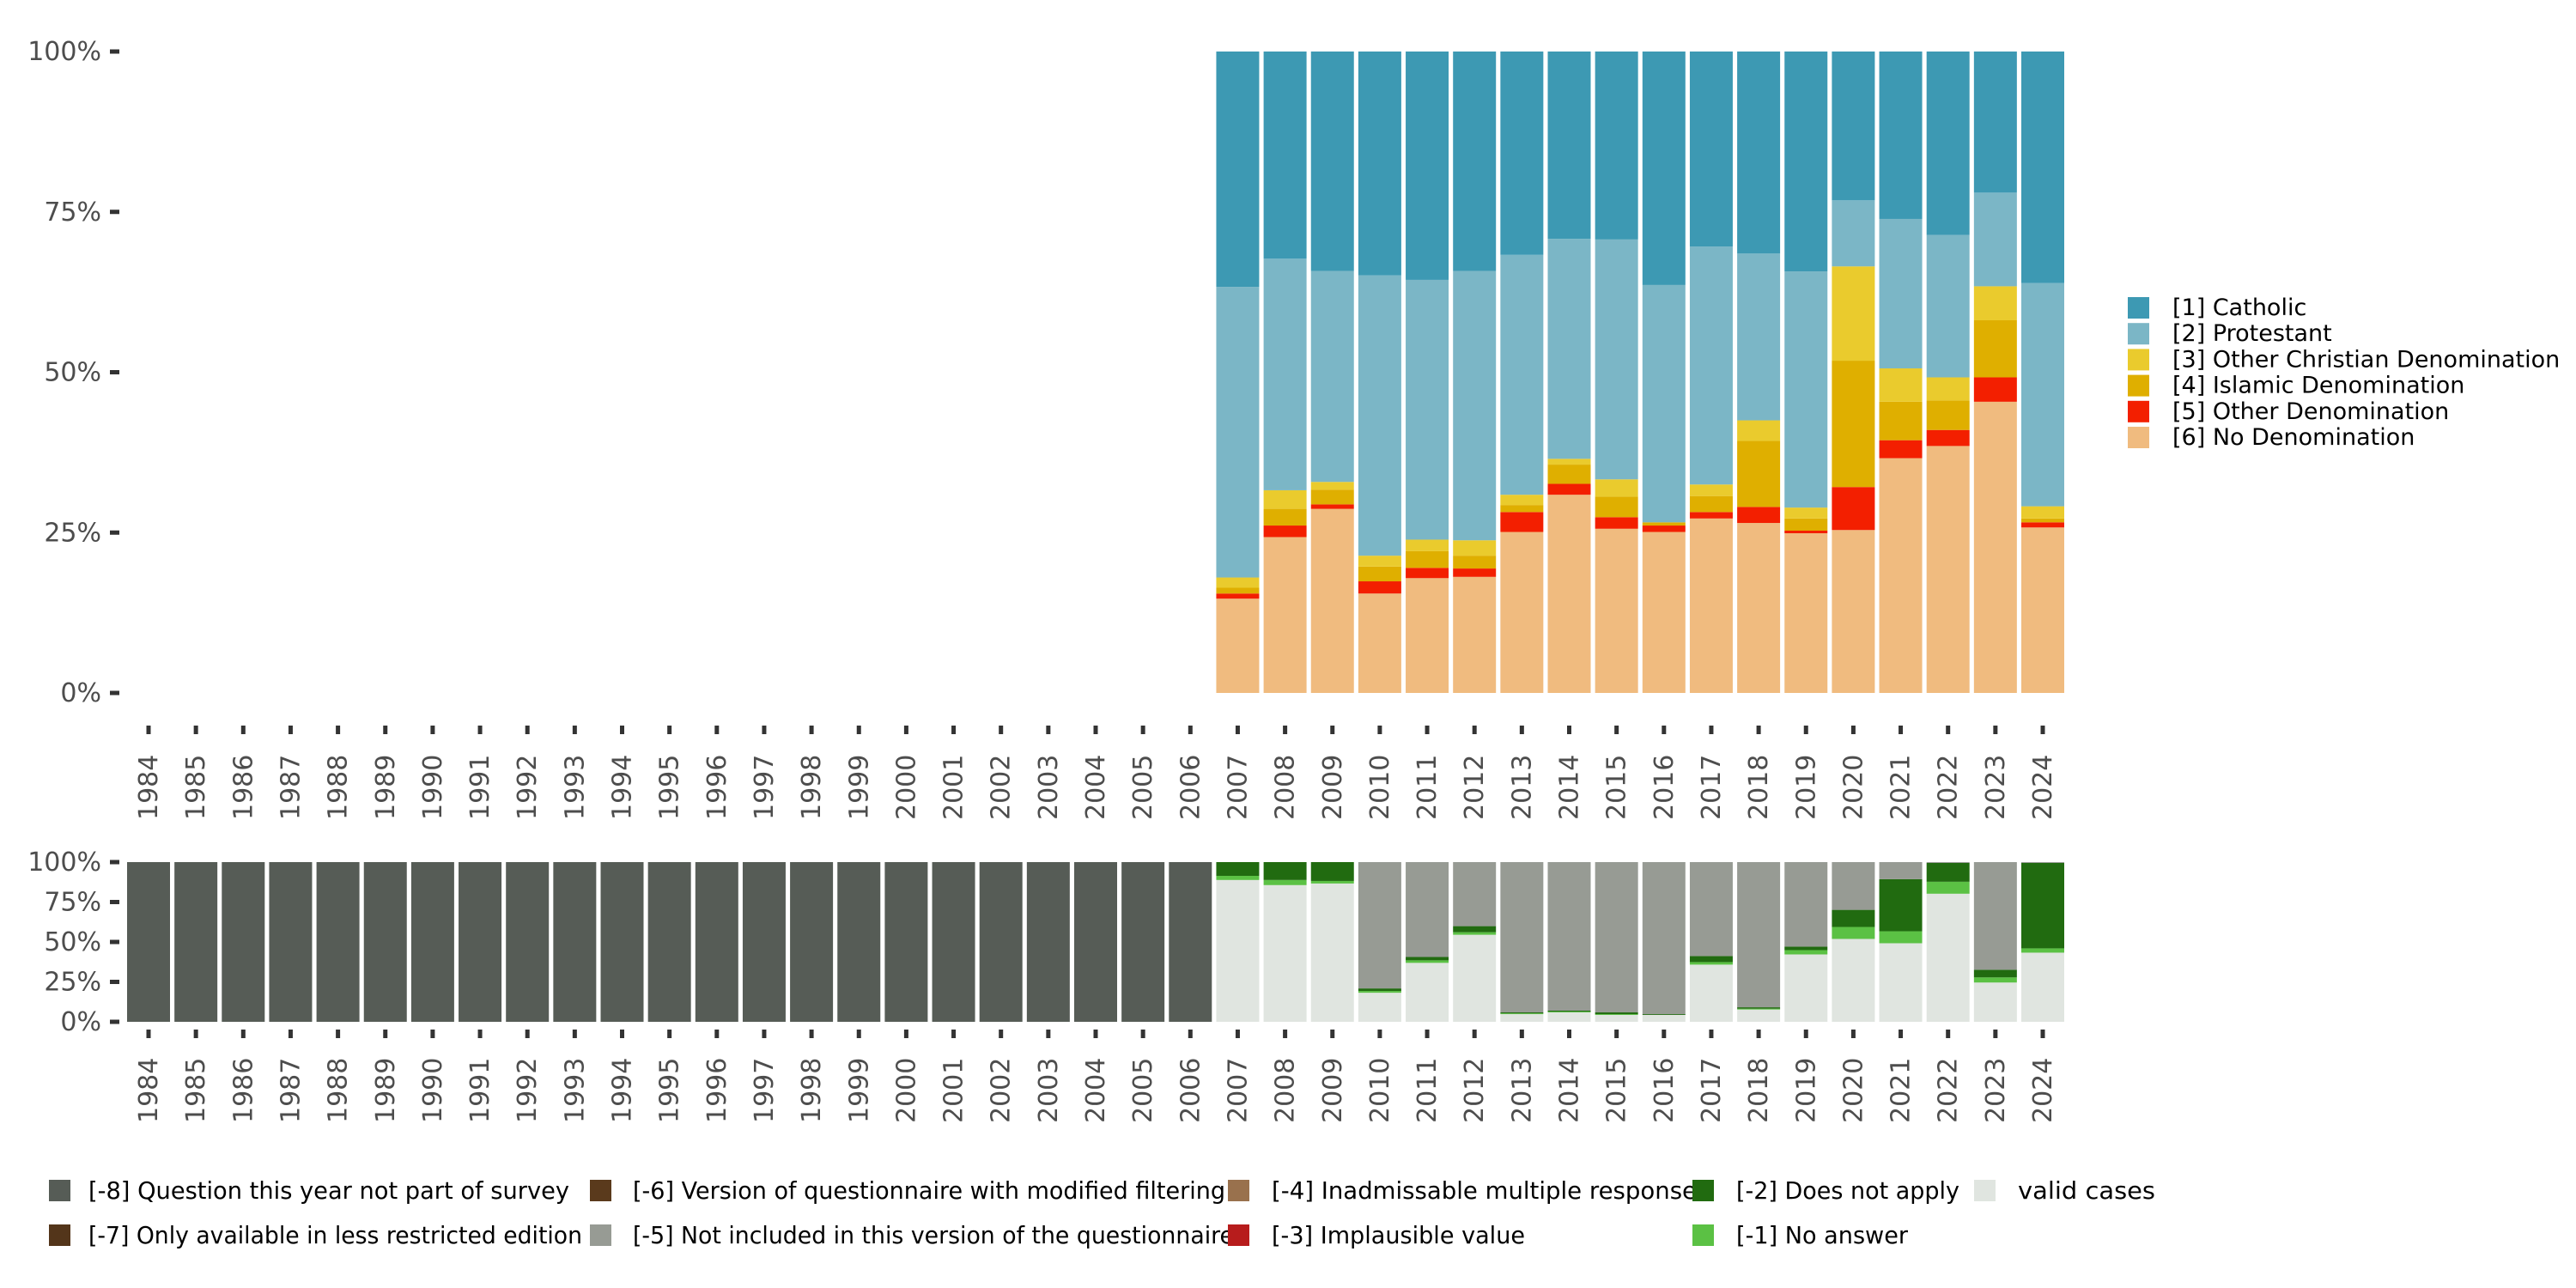 The image size is (2576, 1288). Describe the element at coordinates (1286, 788) in the screenshot. I see `x-tick-label: 2008` at that location.